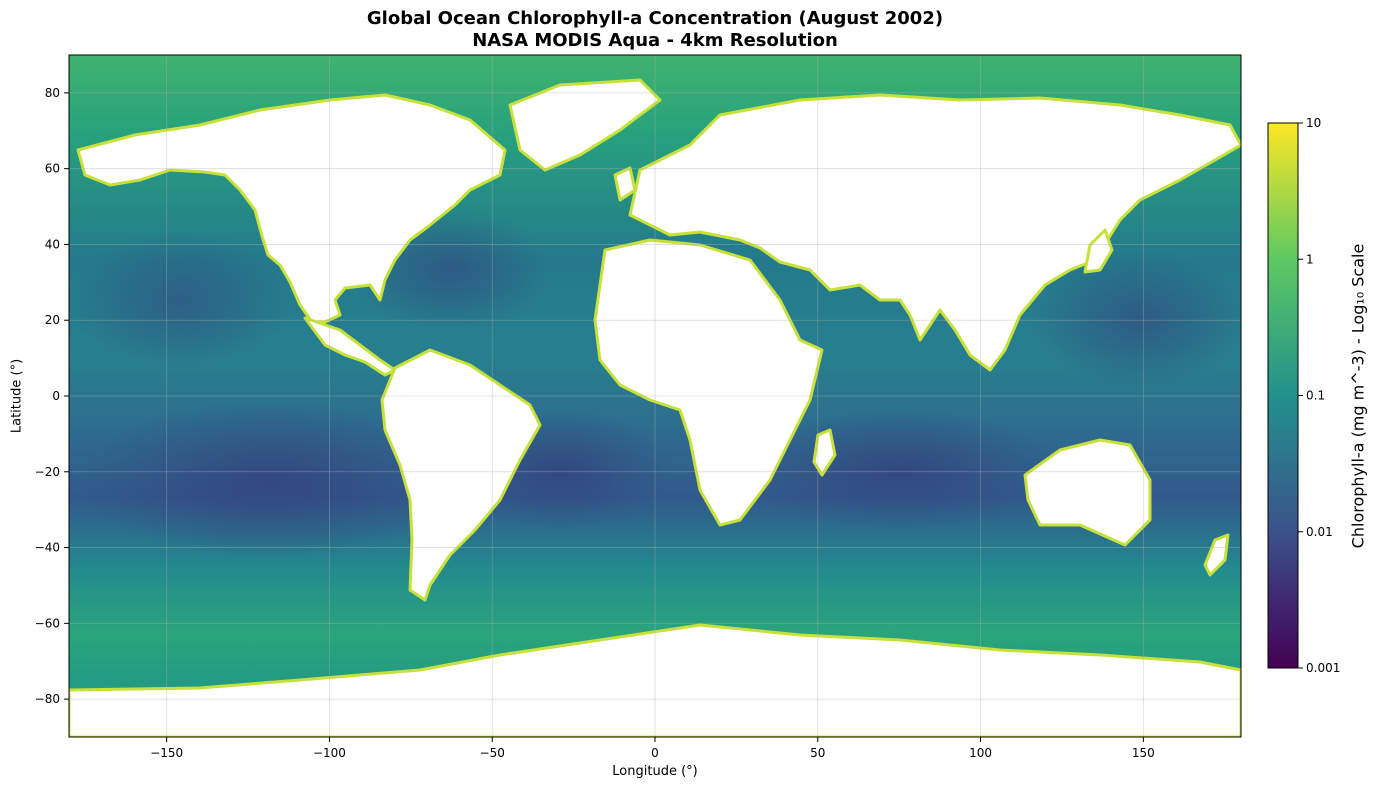 Image resolution: width=1378 pixels, height=790 pixels. Describe the element at coordinates (655, 680) in the screenshot. I see `antarctica` at that location.